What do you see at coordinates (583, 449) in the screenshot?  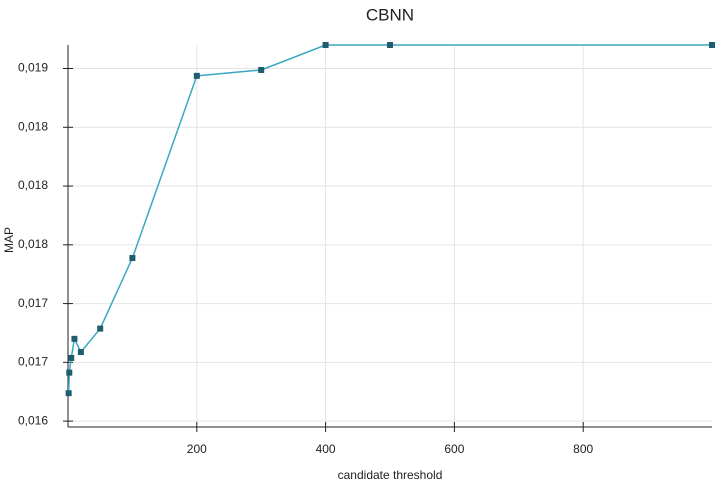 I see `x-tick-label: 800` at bounding box center [583, 449].